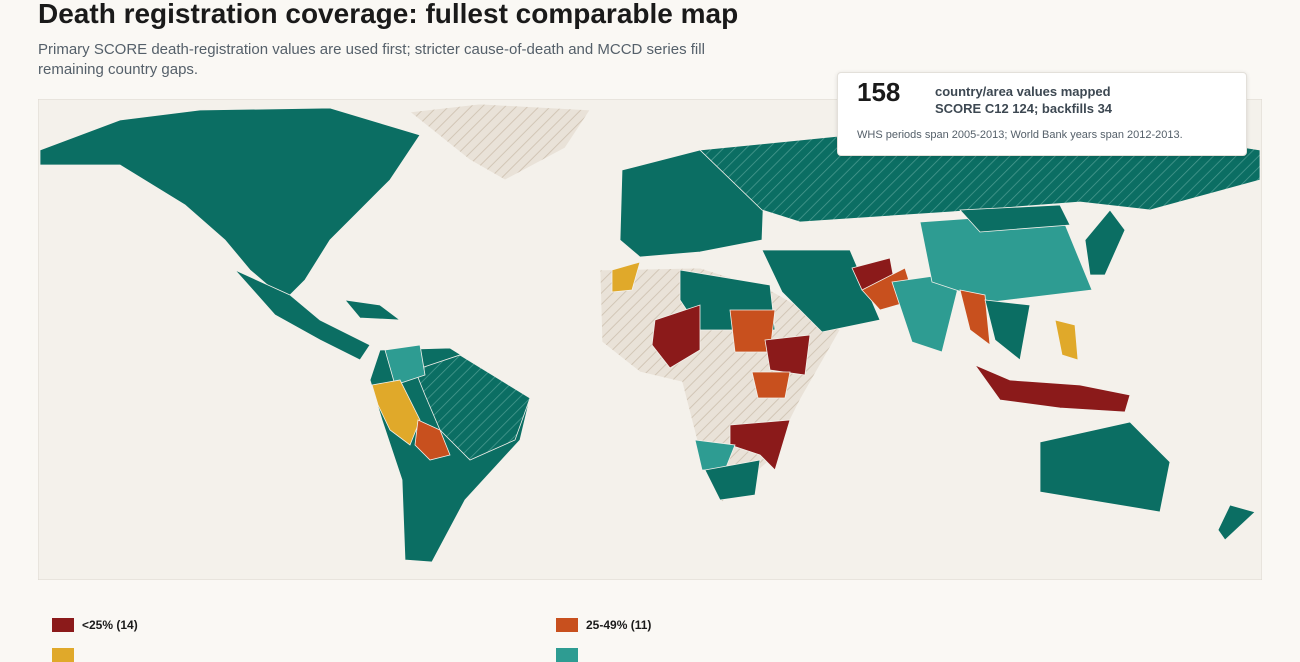 Image resolution: width=1300 pixels, height=662 pixels. I want to click on stat-label: country/area values mapped, so click(1023, 91).